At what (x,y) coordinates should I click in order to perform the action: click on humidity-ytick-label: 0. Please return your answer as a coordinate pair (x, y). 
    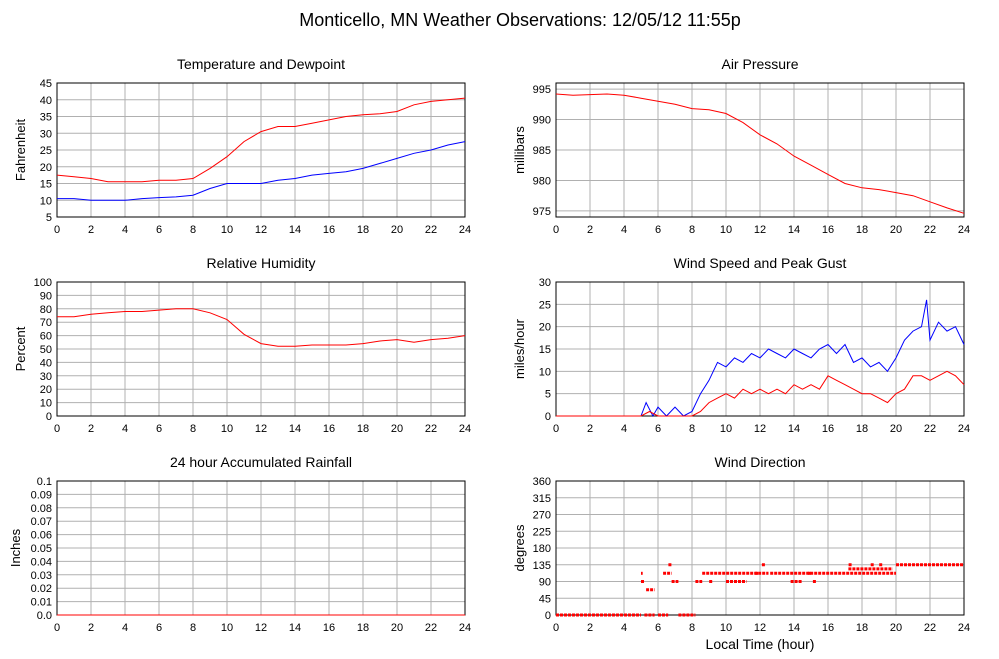
    Looking at the image, I should click on (49, 417).